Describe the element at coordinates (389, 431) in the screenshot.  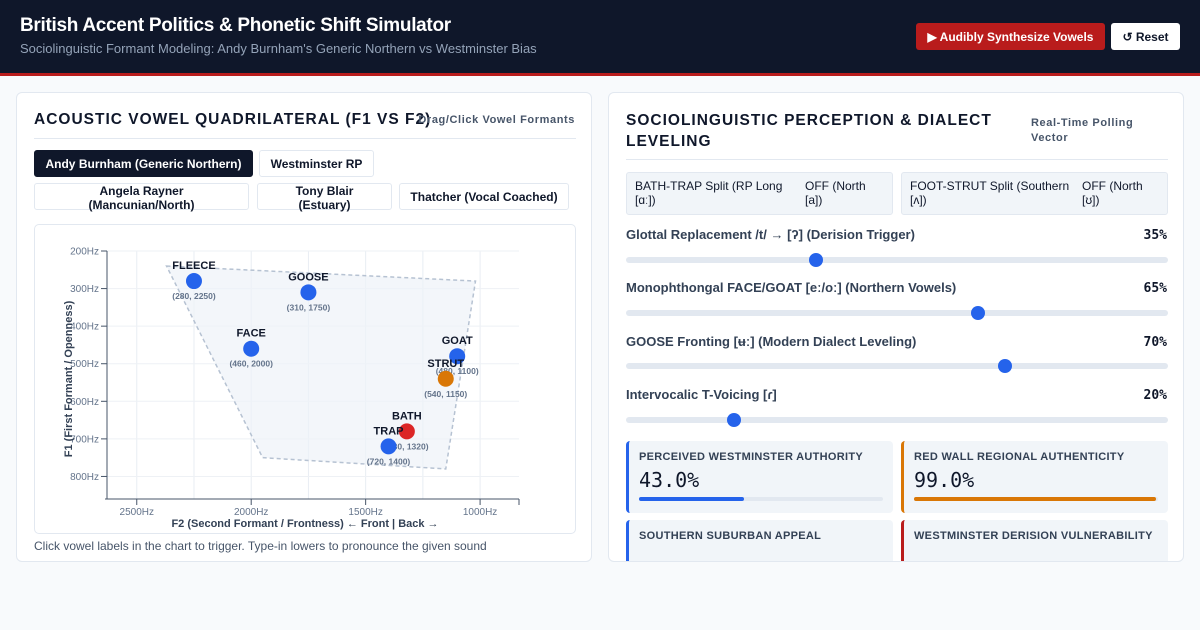
I see `vowel-name: TRAP` at that location.